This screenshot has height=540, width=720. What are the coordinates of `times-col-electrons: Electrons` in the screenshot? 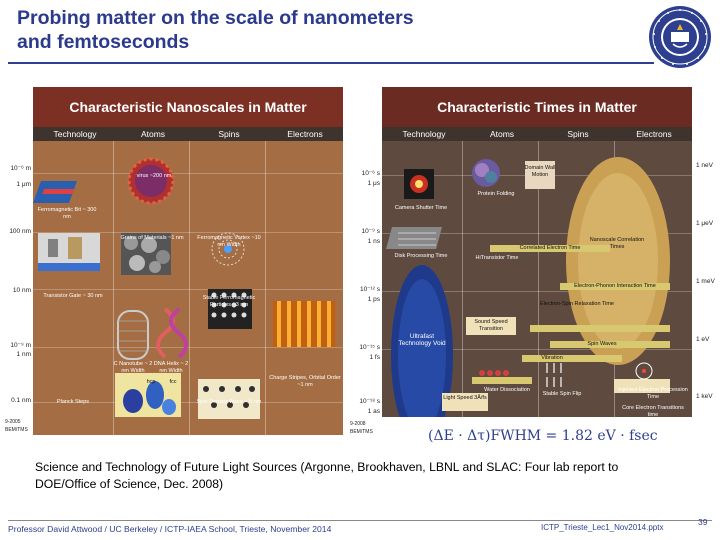 It's located at (654, 134).